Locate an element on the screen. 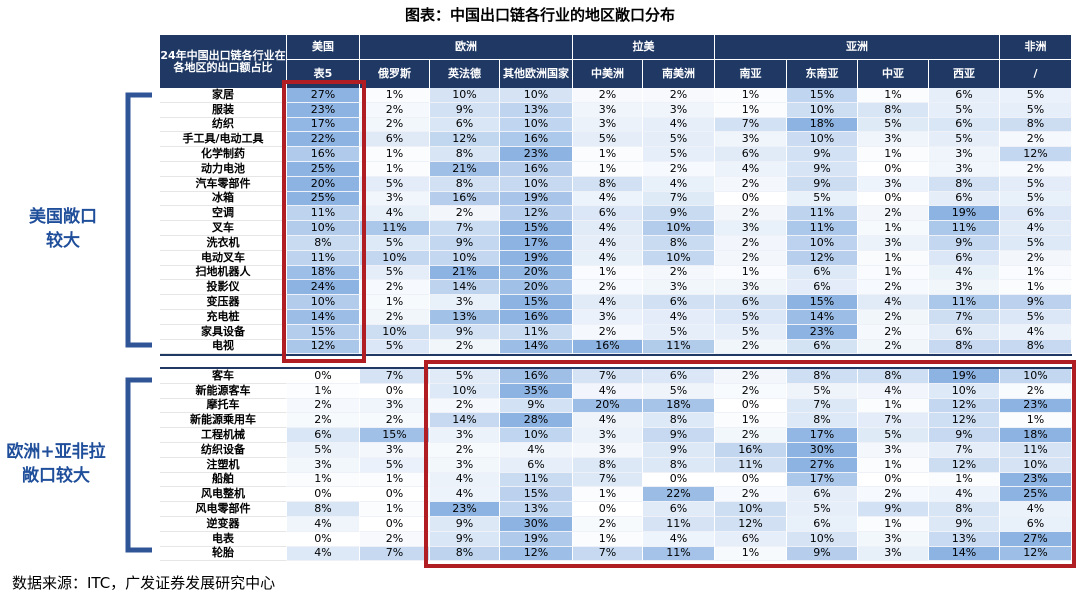 This screenshot has width=1080, height=597. row-label: 洗衣机 is located at coordinates (223, 243).